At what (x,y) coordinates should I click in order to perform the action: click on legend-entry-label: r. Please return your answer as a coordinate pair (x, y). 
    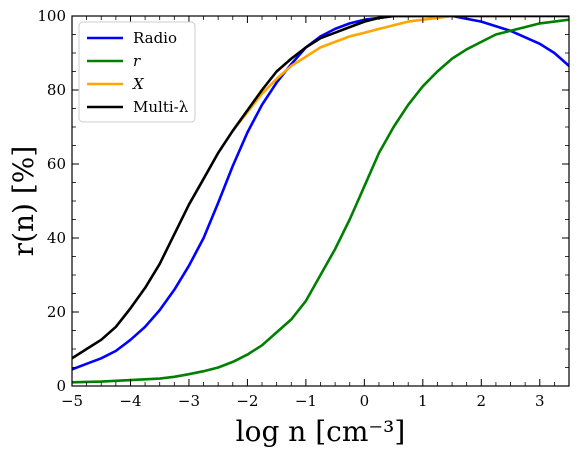
    Looking at the image, I should click on (137, 61).